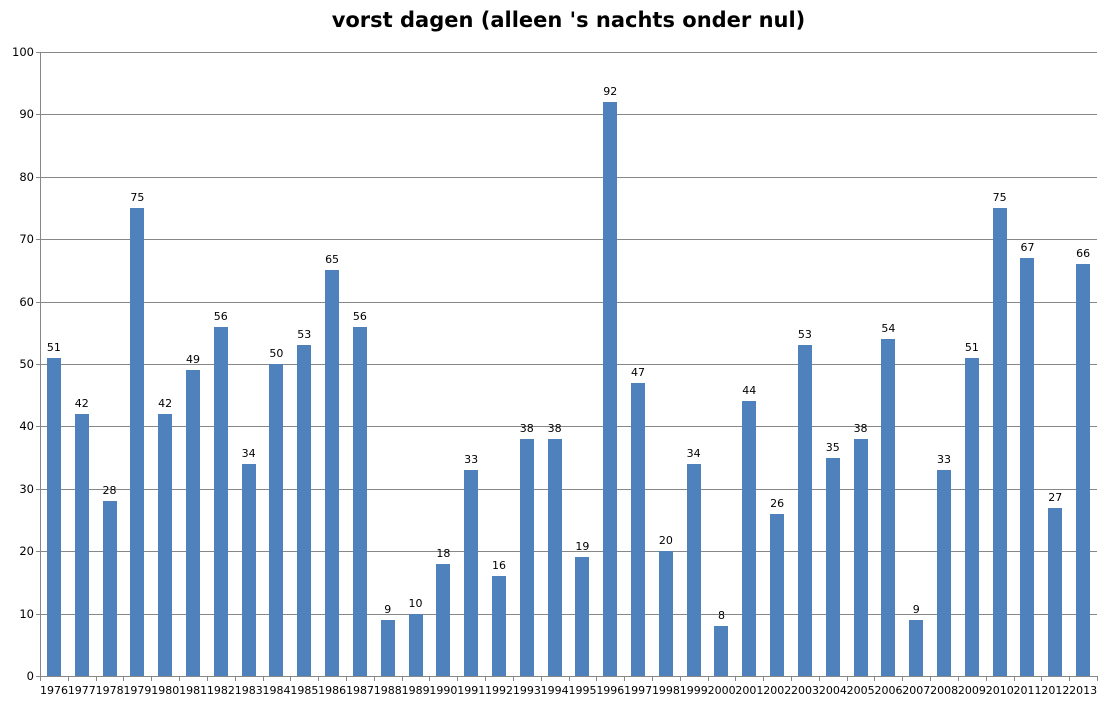 The width and height of the screenshot is (1104, 708). Describe the element at coordinates (165, 544) in the screenshot. I see `bar-1980` at that location.